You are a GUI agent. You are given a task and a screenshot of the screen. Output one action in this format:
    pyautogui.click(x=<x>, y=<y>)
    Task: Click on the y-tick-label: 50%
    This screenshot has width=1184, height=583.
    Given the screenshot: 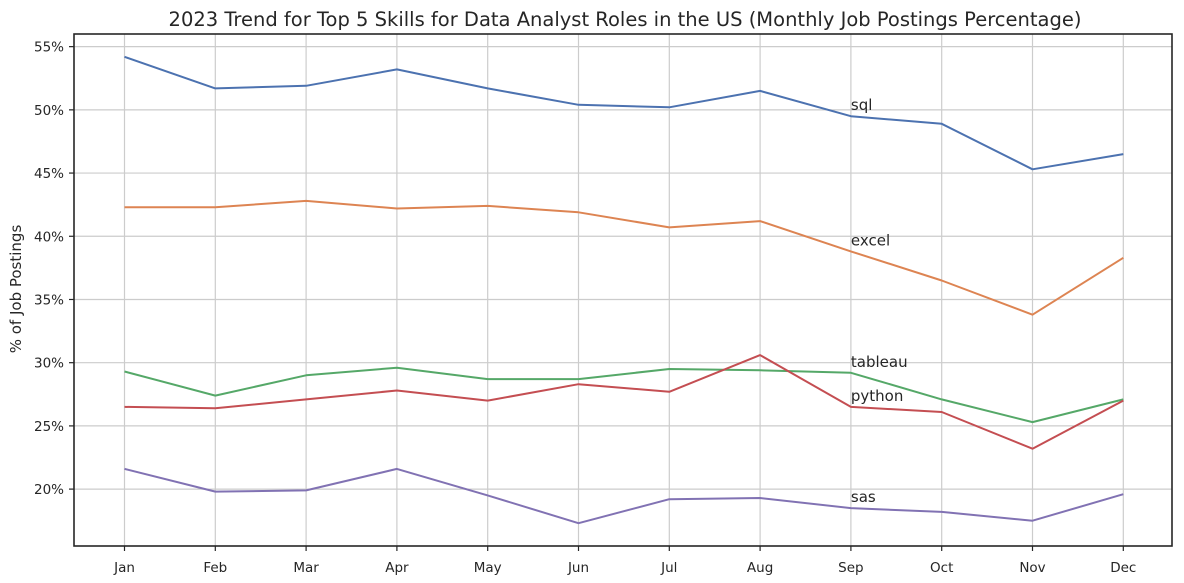 What is the action you would take?
    pyautogui.click(x=49, y=111)
    